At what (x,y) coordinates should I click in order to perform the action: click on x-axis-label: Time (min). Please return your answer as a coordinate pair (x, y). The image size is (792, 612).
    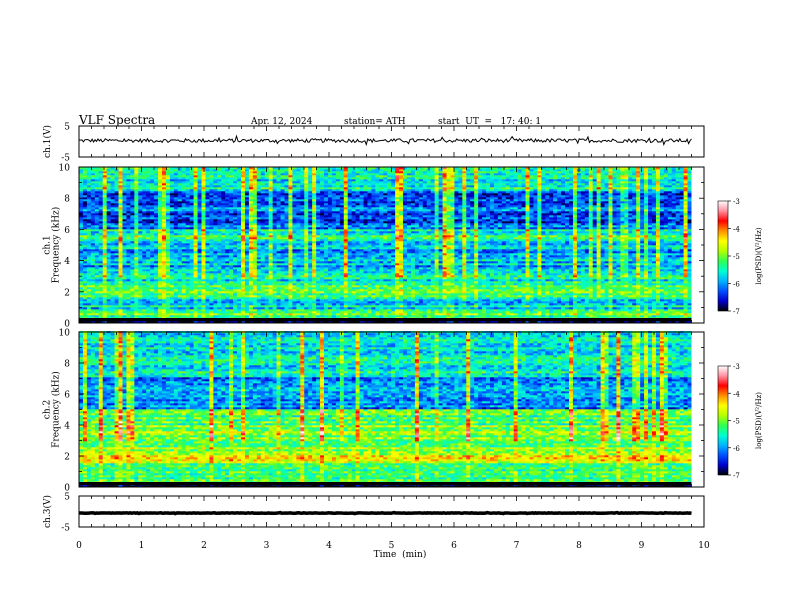
    Looking at the image, I should click on (400, 554).